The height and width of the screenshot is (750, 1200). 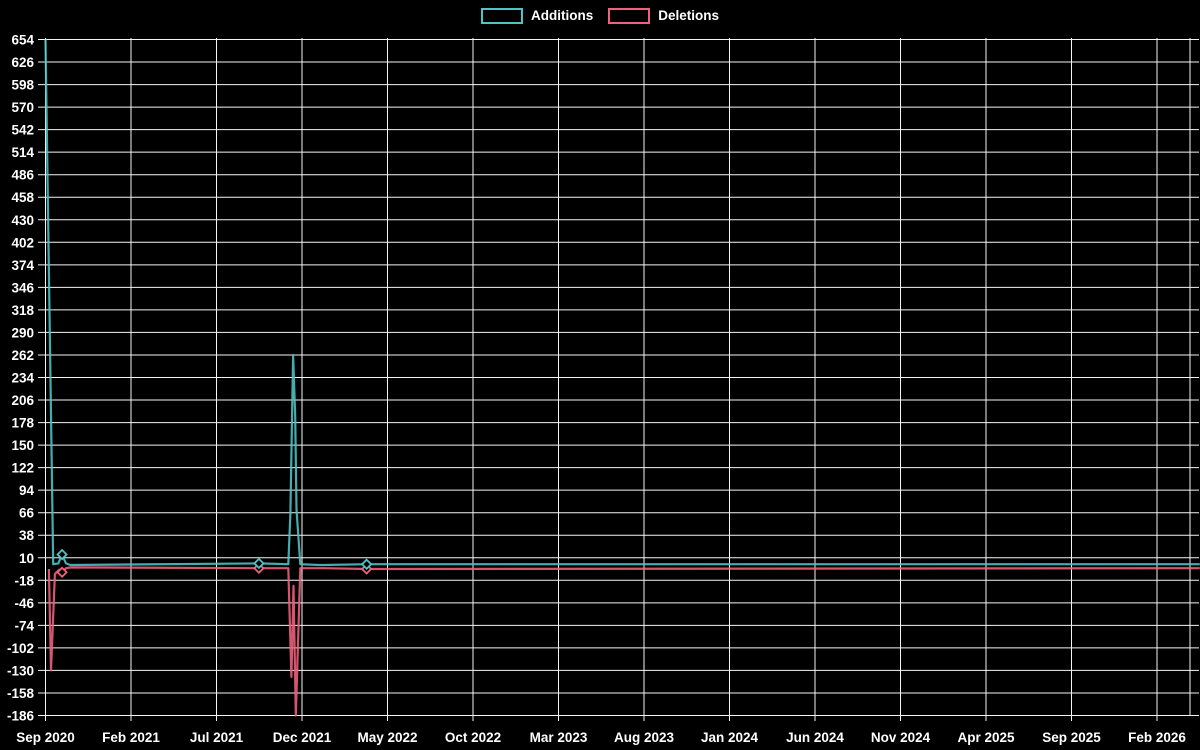 What do you see at coordinates (599, 16) in the screenshot?
I see `chart-legend: Additions Deletions` at bounding box center [599, 16].